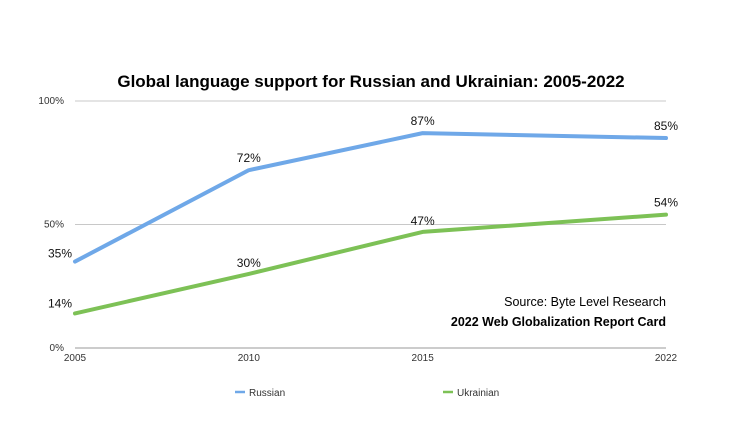 This screenshot has width=733, height=447. I want to click on data-label: 72%, so click(249, 158).